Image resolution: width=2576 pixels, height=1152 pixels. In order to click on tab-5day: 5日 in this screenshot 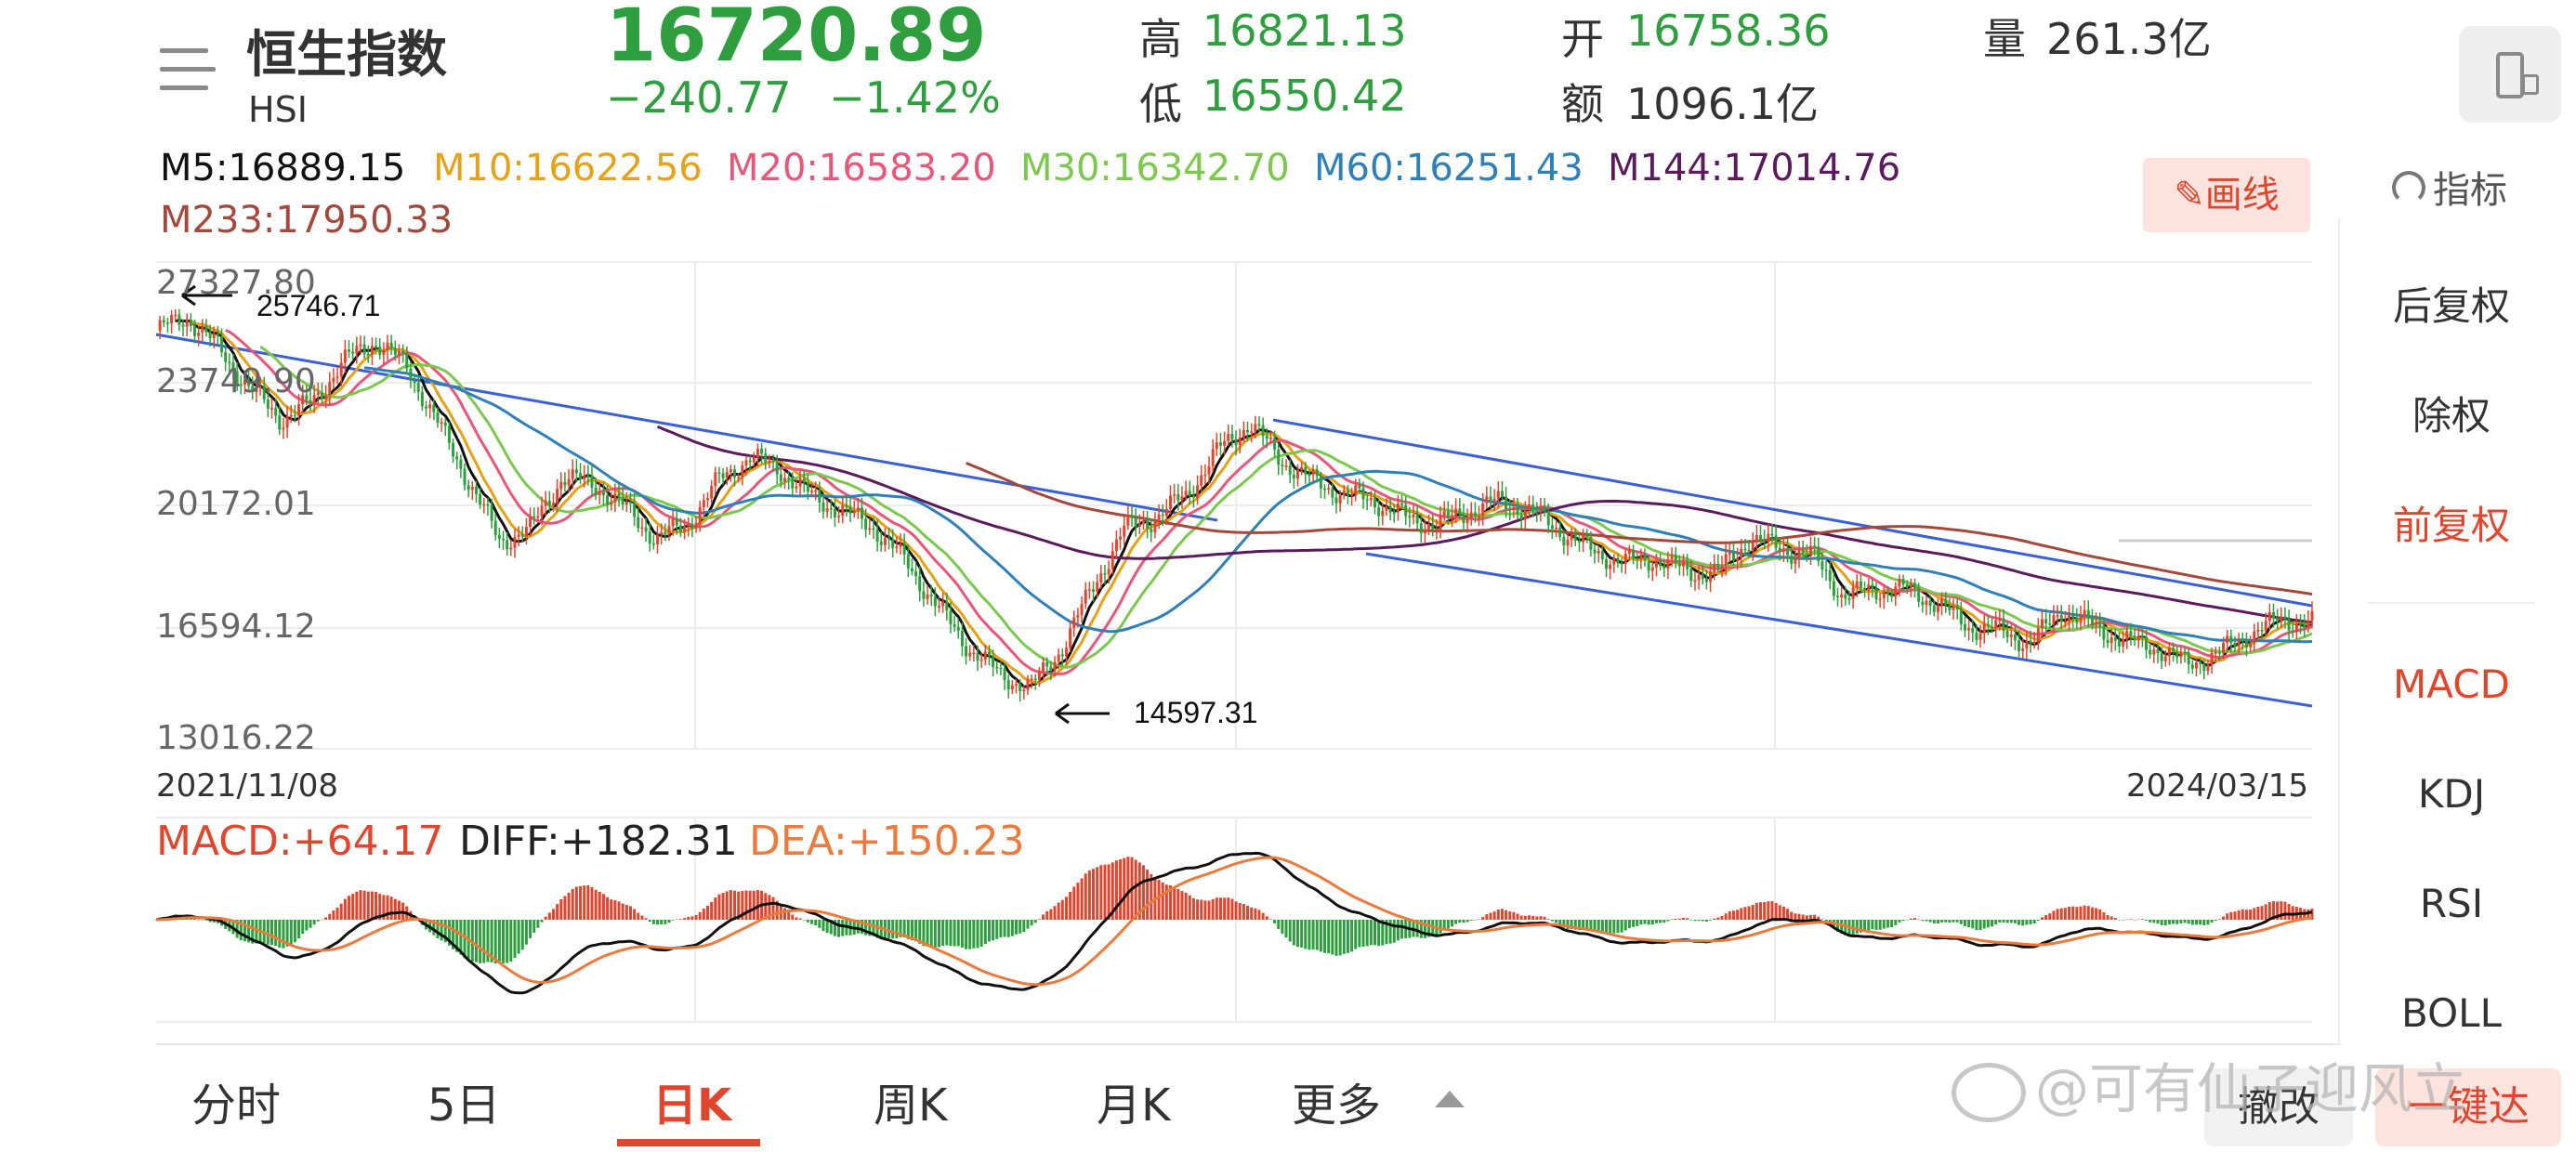, I will do `click(464, 1106)`.